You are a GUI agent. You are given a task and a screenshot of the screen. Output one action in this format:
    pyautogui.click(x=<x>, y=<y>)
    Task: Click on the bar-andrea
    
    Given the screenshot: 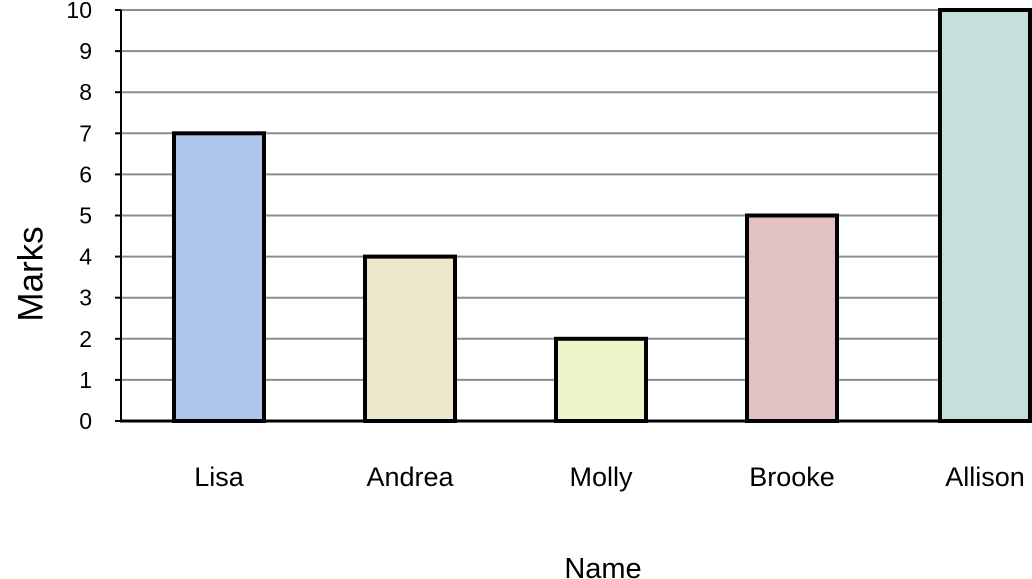 What is the action you would take?
    pyautogui.click(x=410, y=338)
    